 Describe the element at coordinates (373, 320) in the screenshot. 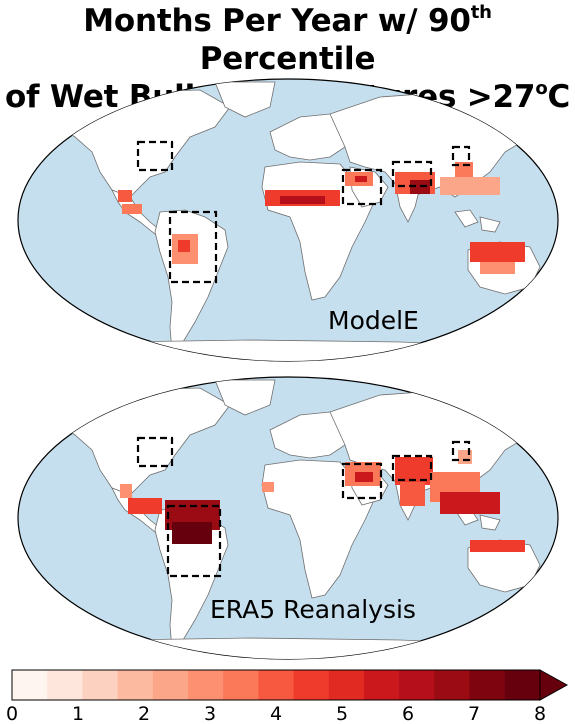

I see `panel-label-modele: ModelE` at that location.